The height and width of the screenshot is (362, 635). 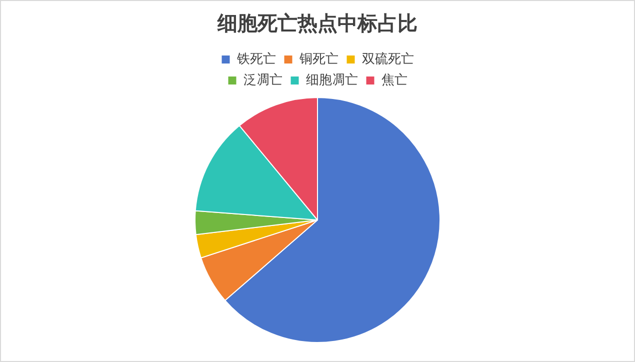 I want to click on legend-label: 泛凋亡, so click(x=262, y=80).